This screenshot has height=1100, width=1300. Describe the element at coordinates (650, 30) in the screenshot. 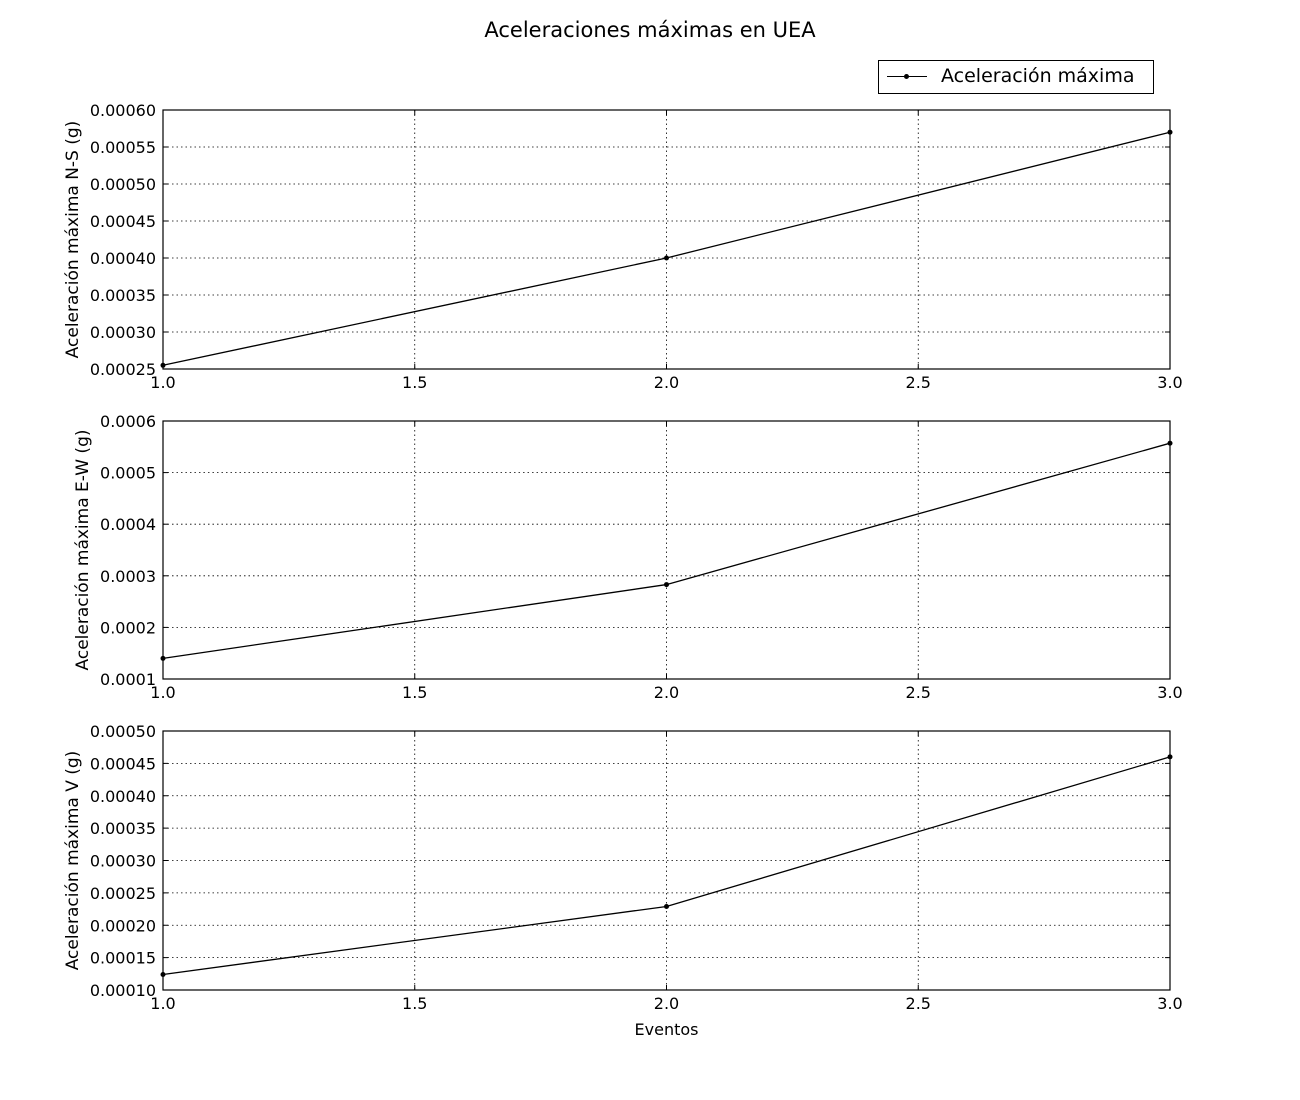

I see `figure-title: Aceleraciones máximas en UEA` at that location.